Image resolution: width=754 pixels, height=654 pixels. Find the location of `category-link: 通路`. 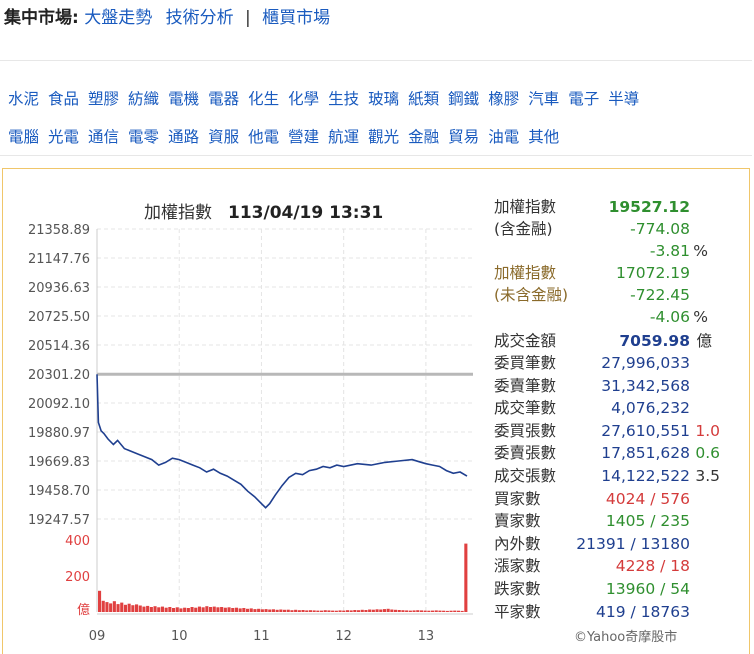

category-link: 通路 is located at coordinates (184, 137).